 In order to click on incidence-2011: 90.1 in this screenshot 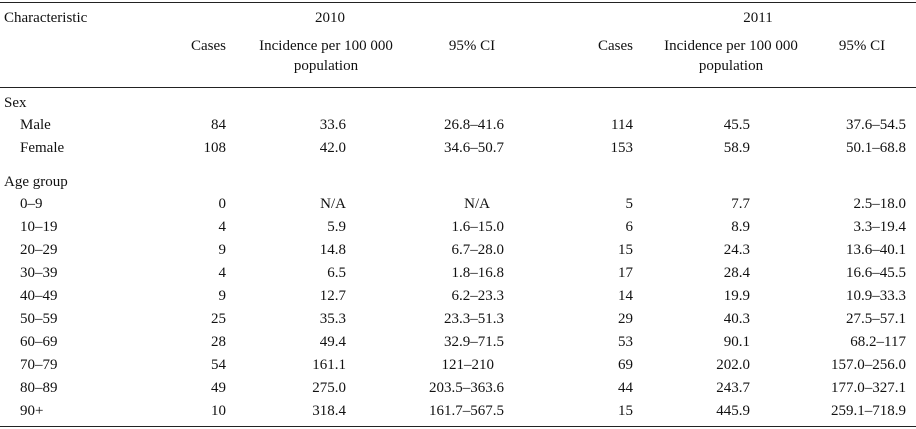, I will do `click(736, 342)`.